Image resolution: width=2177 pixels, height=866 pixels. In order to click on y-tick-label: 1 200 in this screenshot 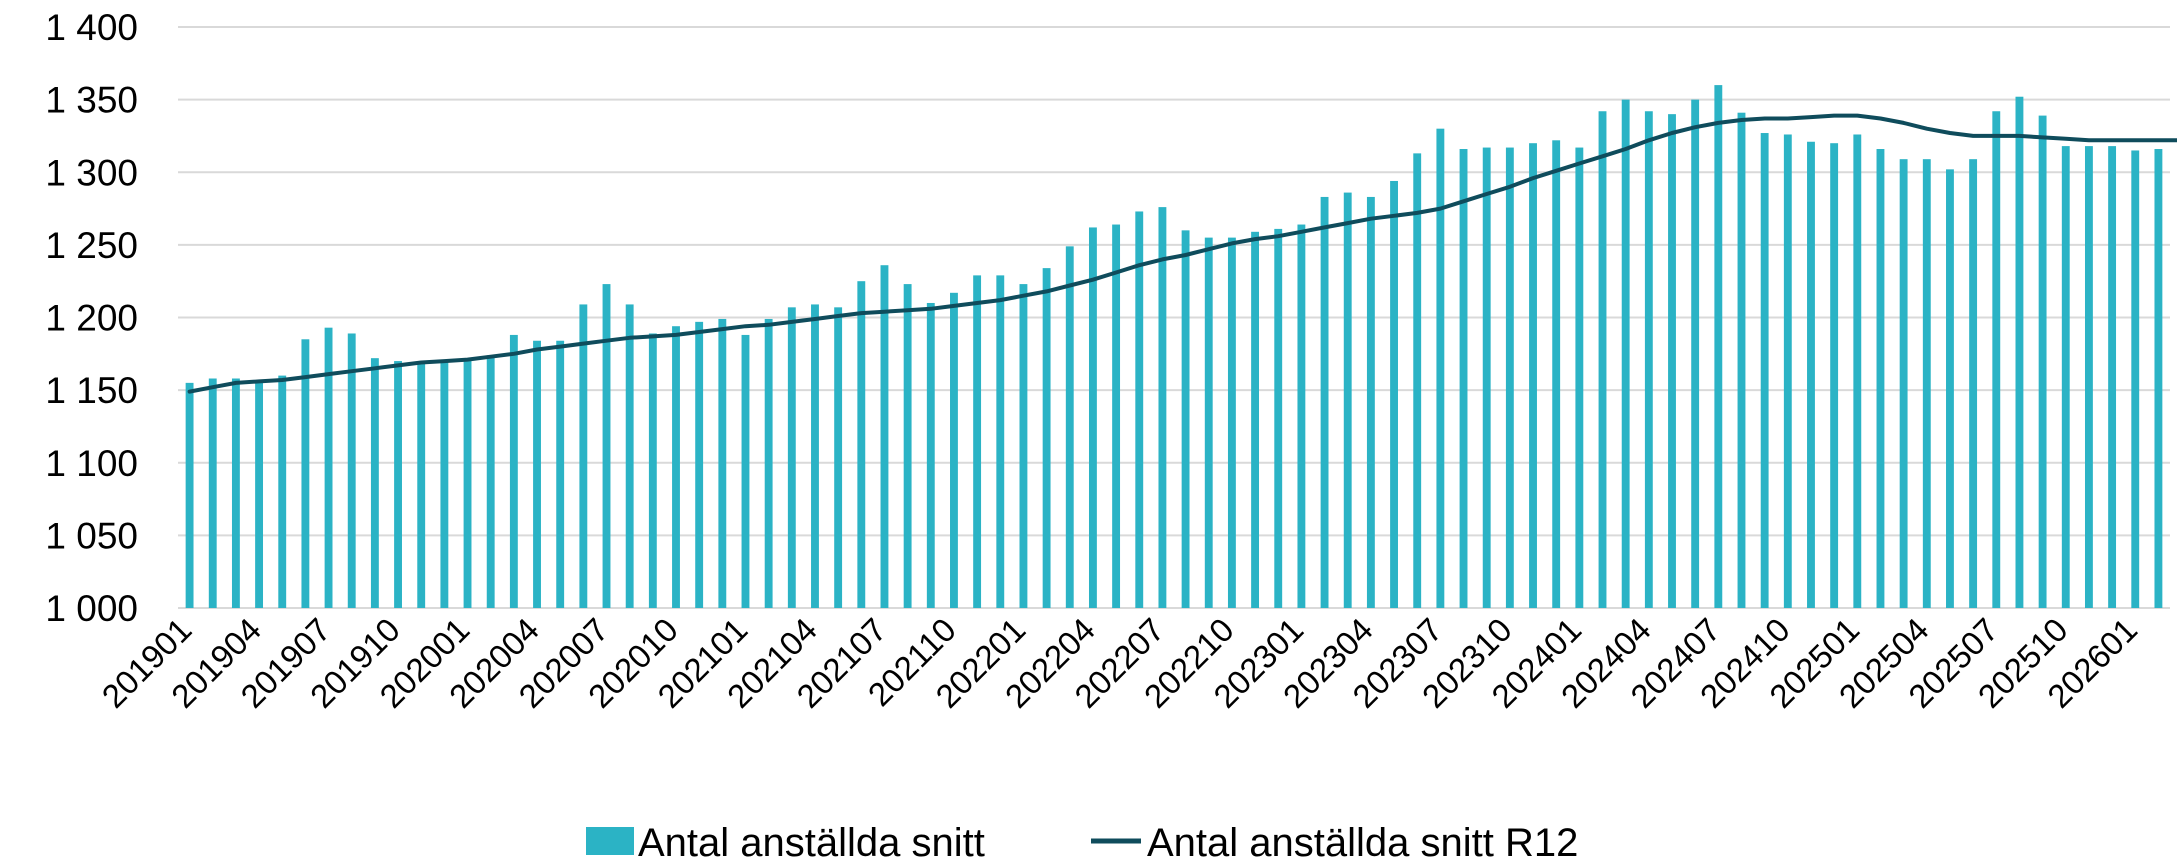, I will do `click(91, 318)`.